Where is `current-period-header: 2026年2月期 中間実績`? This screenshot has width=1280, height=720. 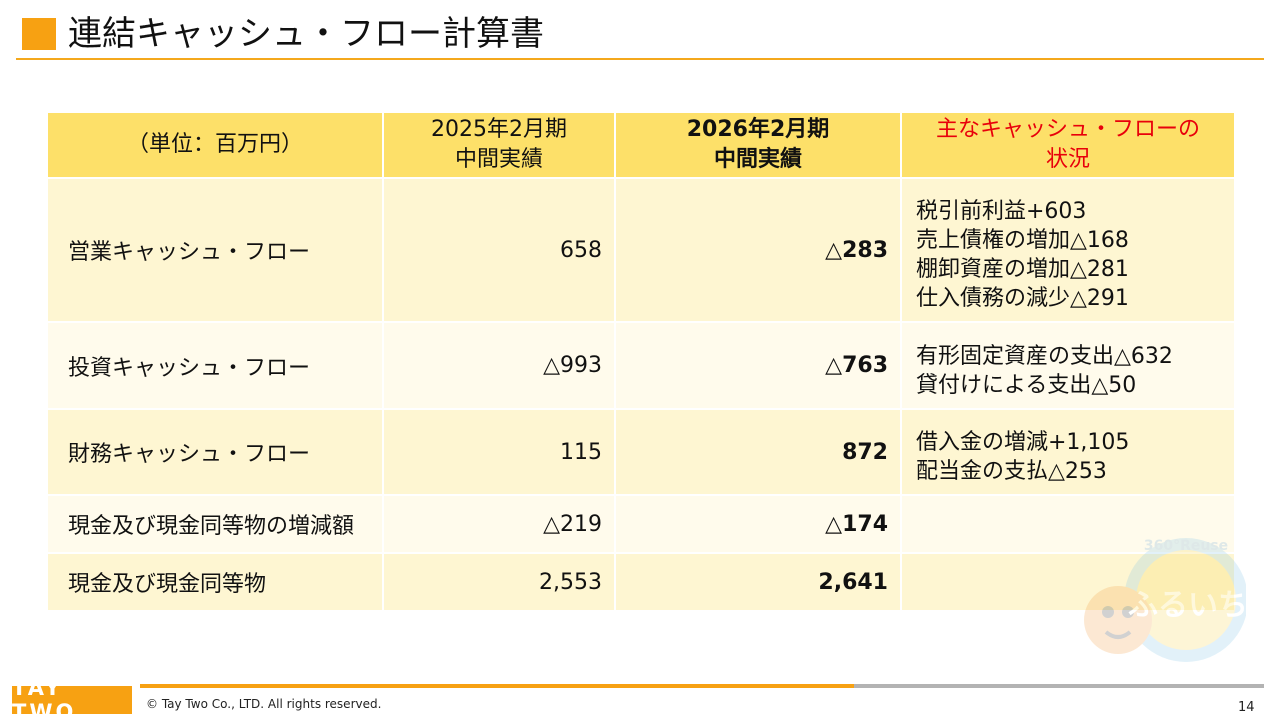 current-period-header: 2026年2月期 中間実績 is located at coordinates (758, 145).